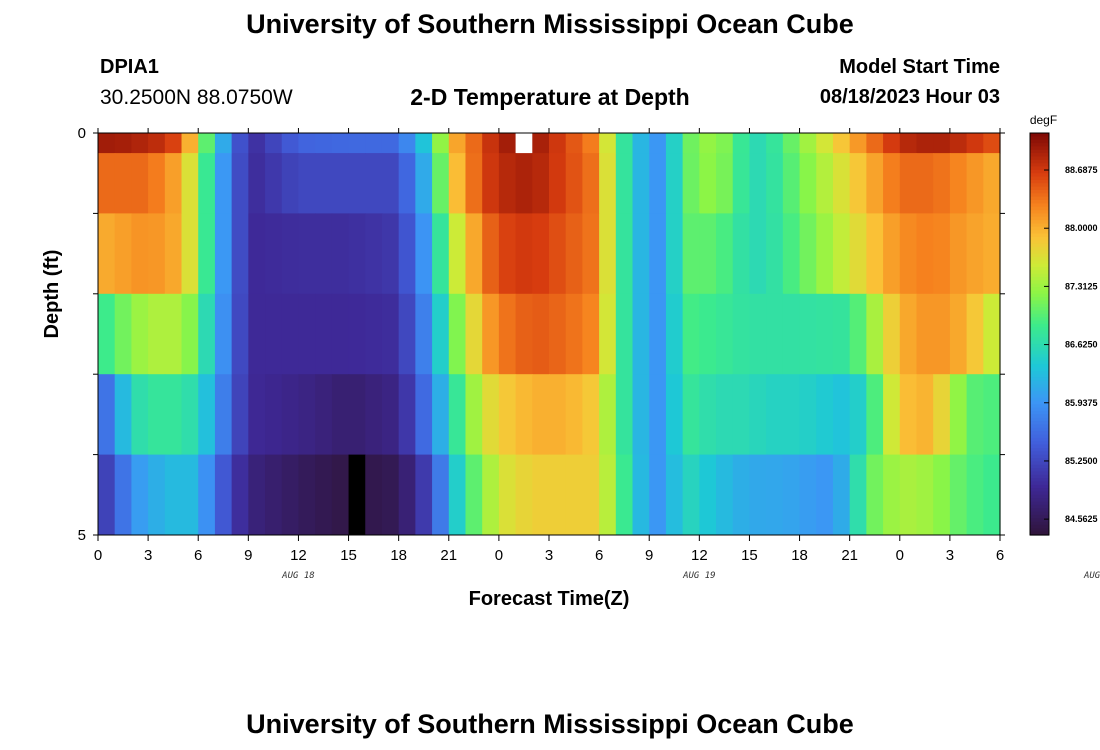 The width and height of the screenshot is (1100, 750). I want to click on x-tick-label: 21, so click(849, 555).